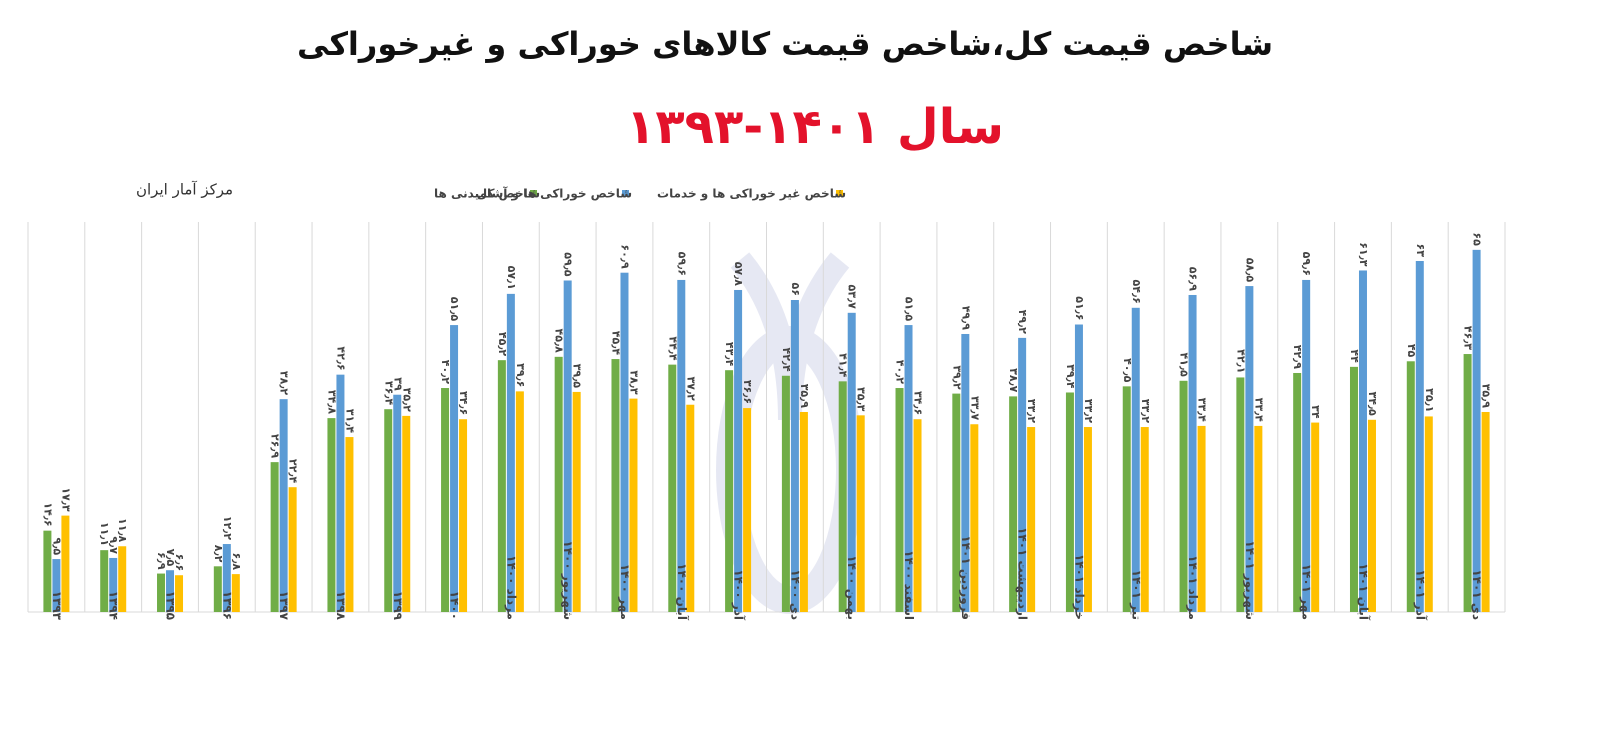 The width and height of the screenshot is (1600, 745). What do you see at coordinates (625, 592) in the screenshot?
I see `x-tick-label: مهر ۱۴۰۰` at bounding box center [625, 592].